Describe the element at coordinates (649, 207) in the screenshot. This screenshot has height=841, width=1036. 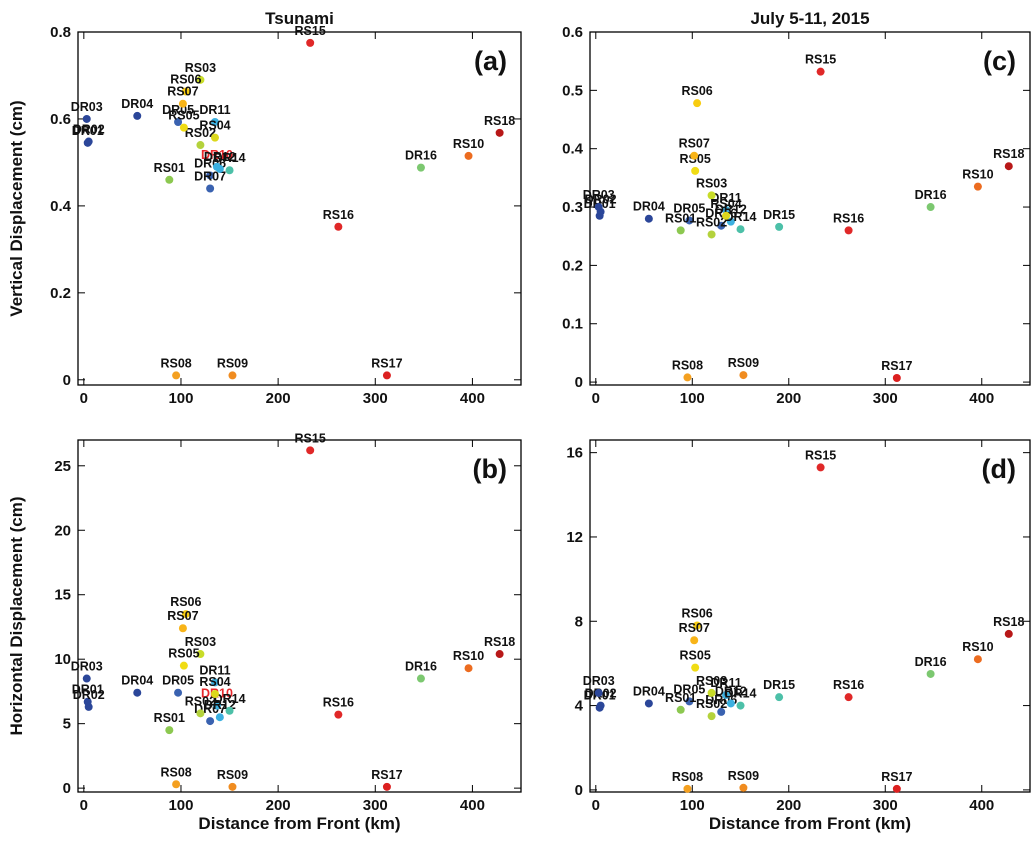
I see `point-label: DR04` at that location.